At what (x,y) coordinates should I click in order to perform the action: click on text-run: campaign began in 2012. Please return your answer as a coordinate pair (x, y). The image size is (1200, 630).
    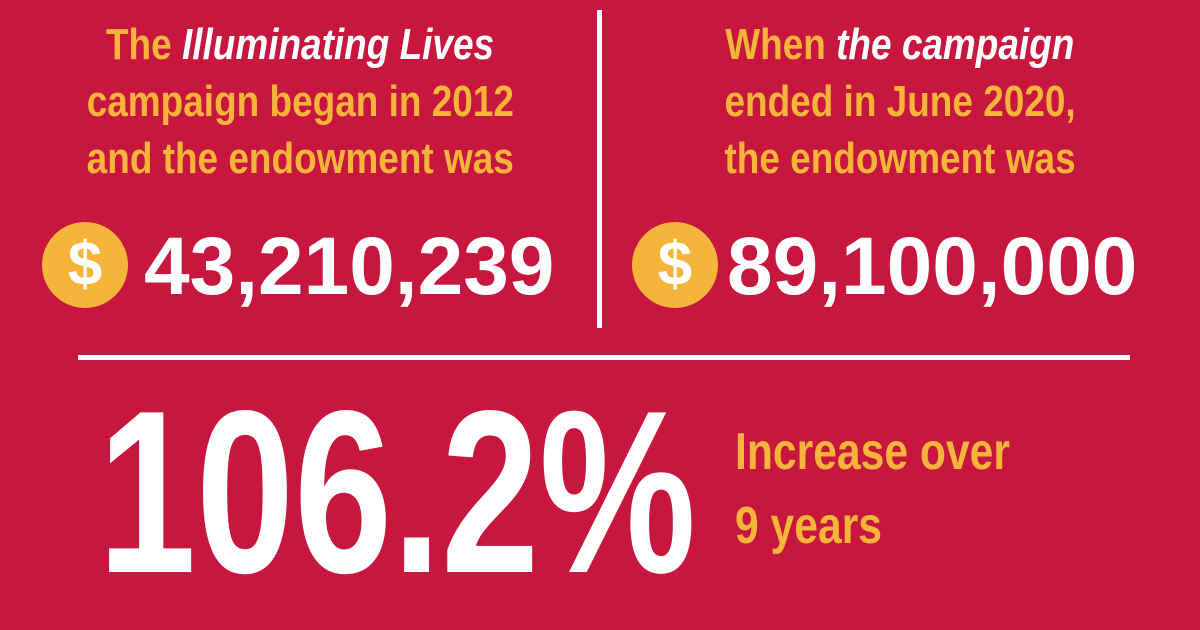
    Looking at the image, I should click on (300, 101).